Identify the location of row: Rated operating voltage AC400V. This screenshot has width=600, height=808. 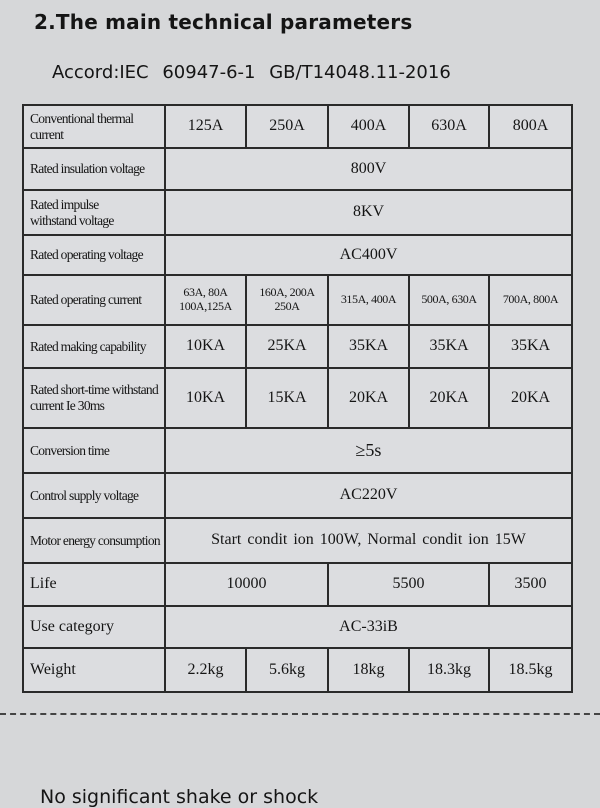
(297, 255).